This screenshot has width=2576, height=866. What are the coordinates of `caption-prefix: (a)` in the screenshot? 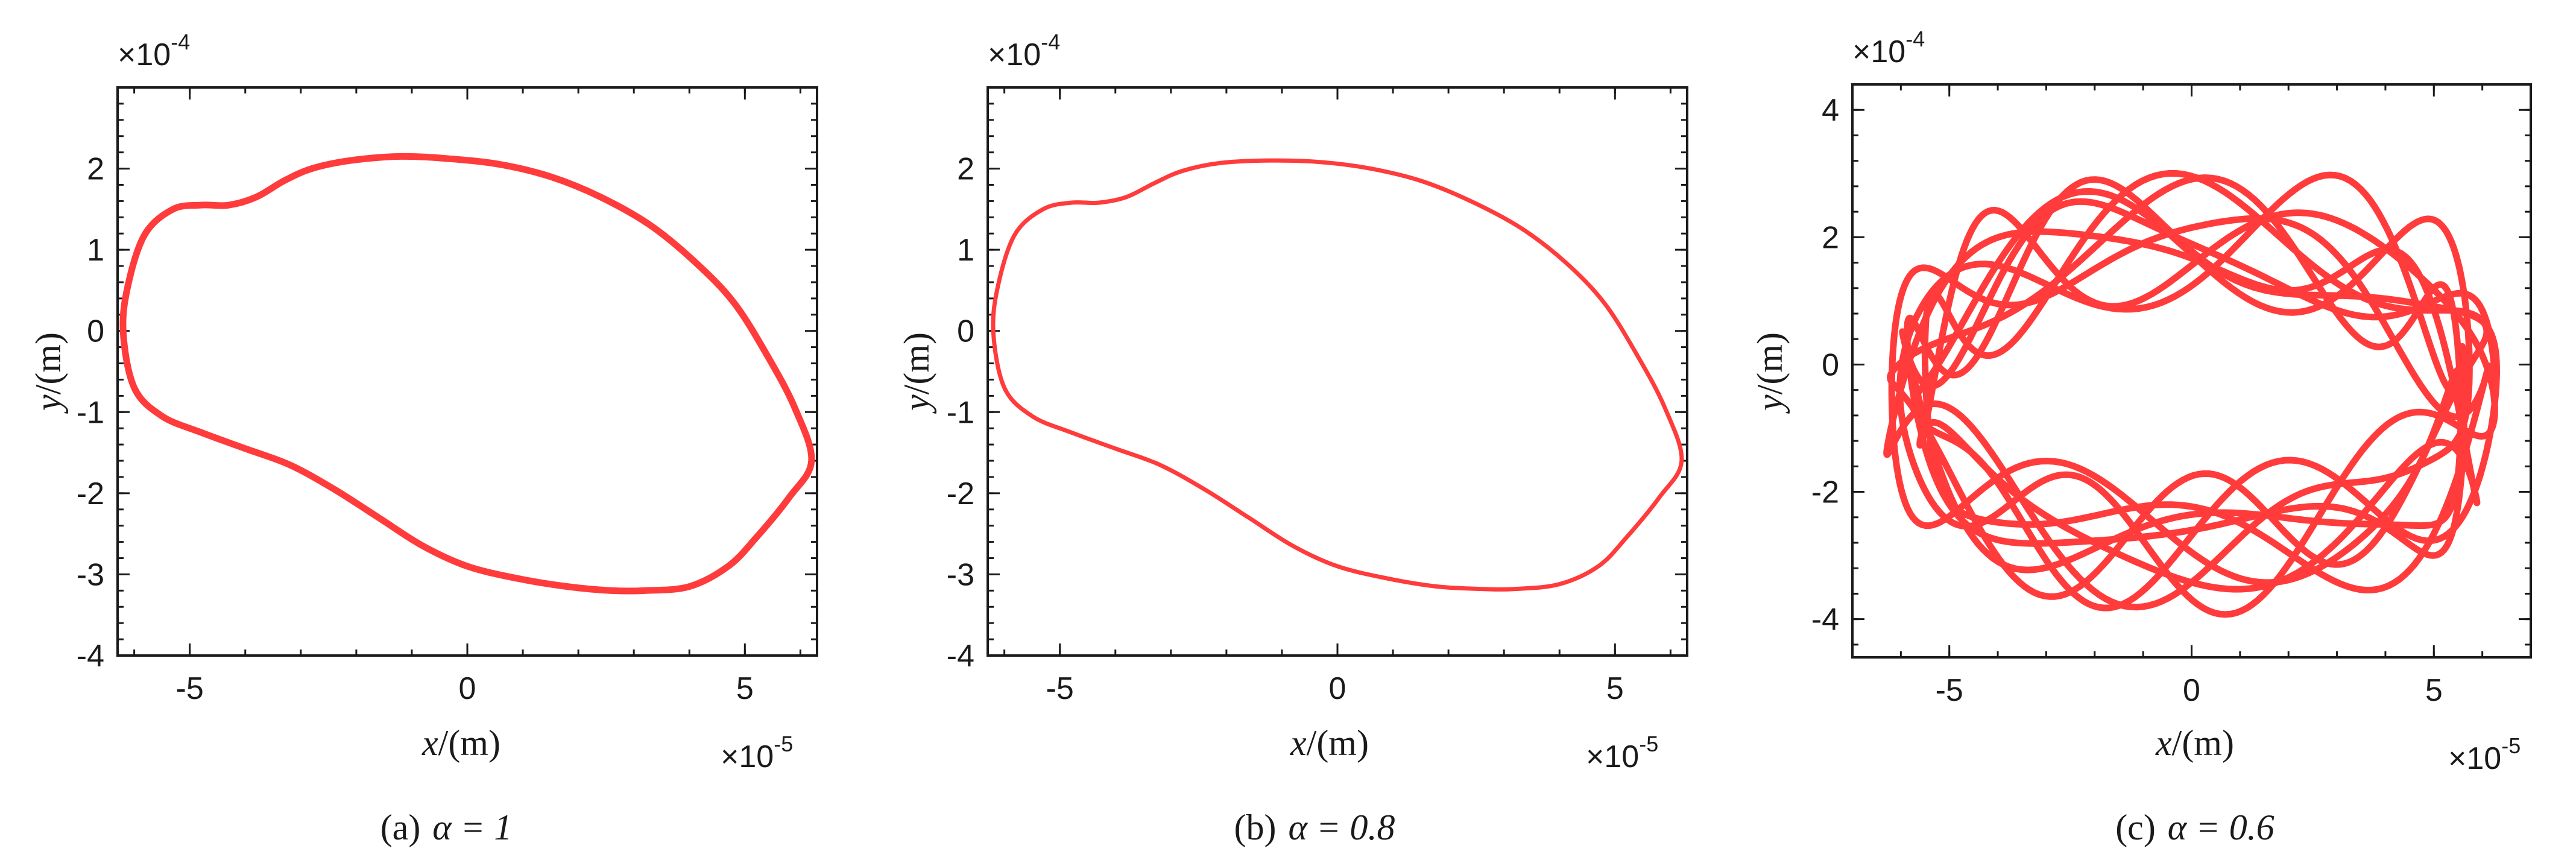 It's located at (400, 827).